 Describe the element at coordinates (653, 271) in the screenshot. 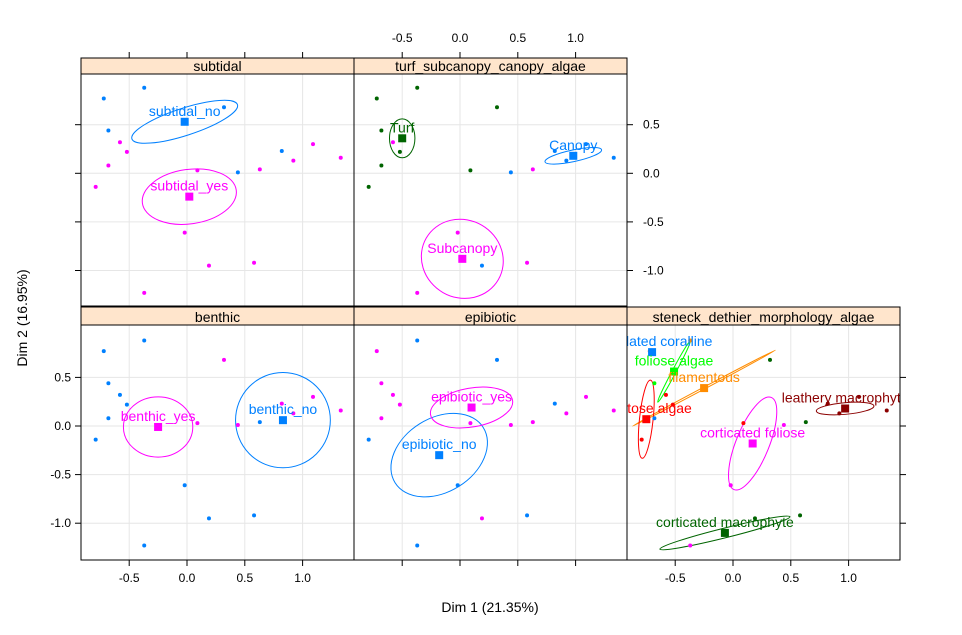

I see `tick-label: -1.0` at that location.